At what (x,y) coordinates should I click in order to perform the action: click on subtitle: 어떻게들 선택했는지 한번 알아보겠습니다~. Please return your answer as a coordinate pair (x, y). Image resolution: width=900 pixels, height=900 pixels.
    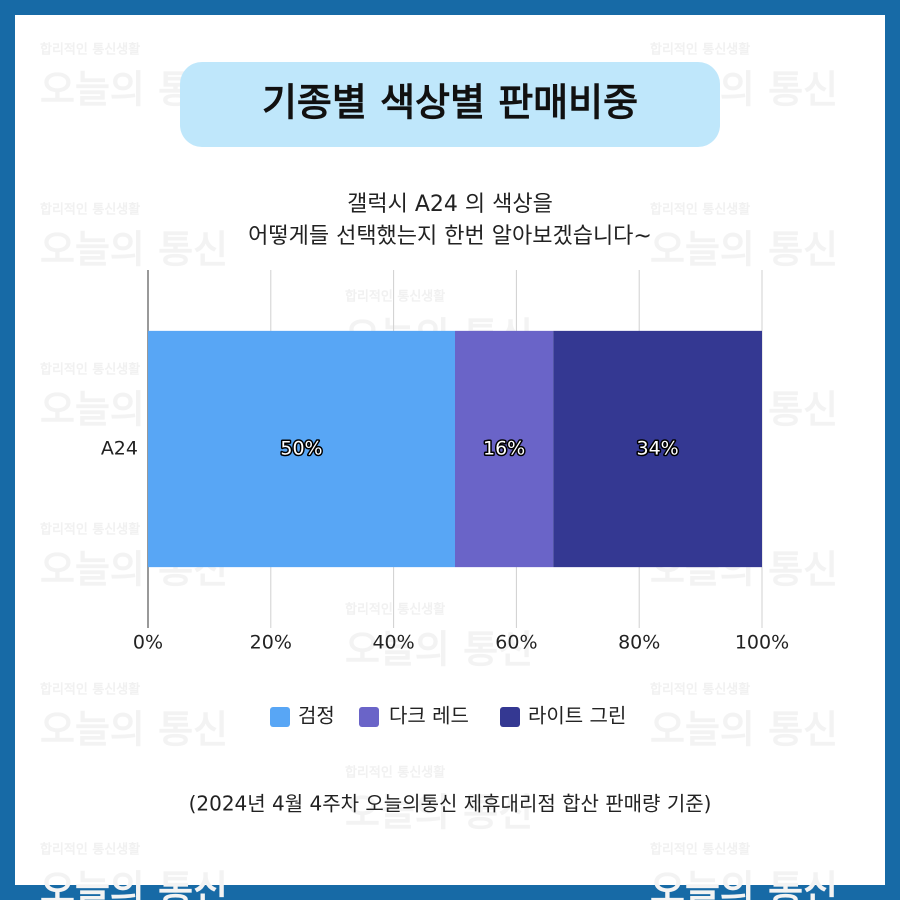
    Looking at the image, I should click on (450, 236).